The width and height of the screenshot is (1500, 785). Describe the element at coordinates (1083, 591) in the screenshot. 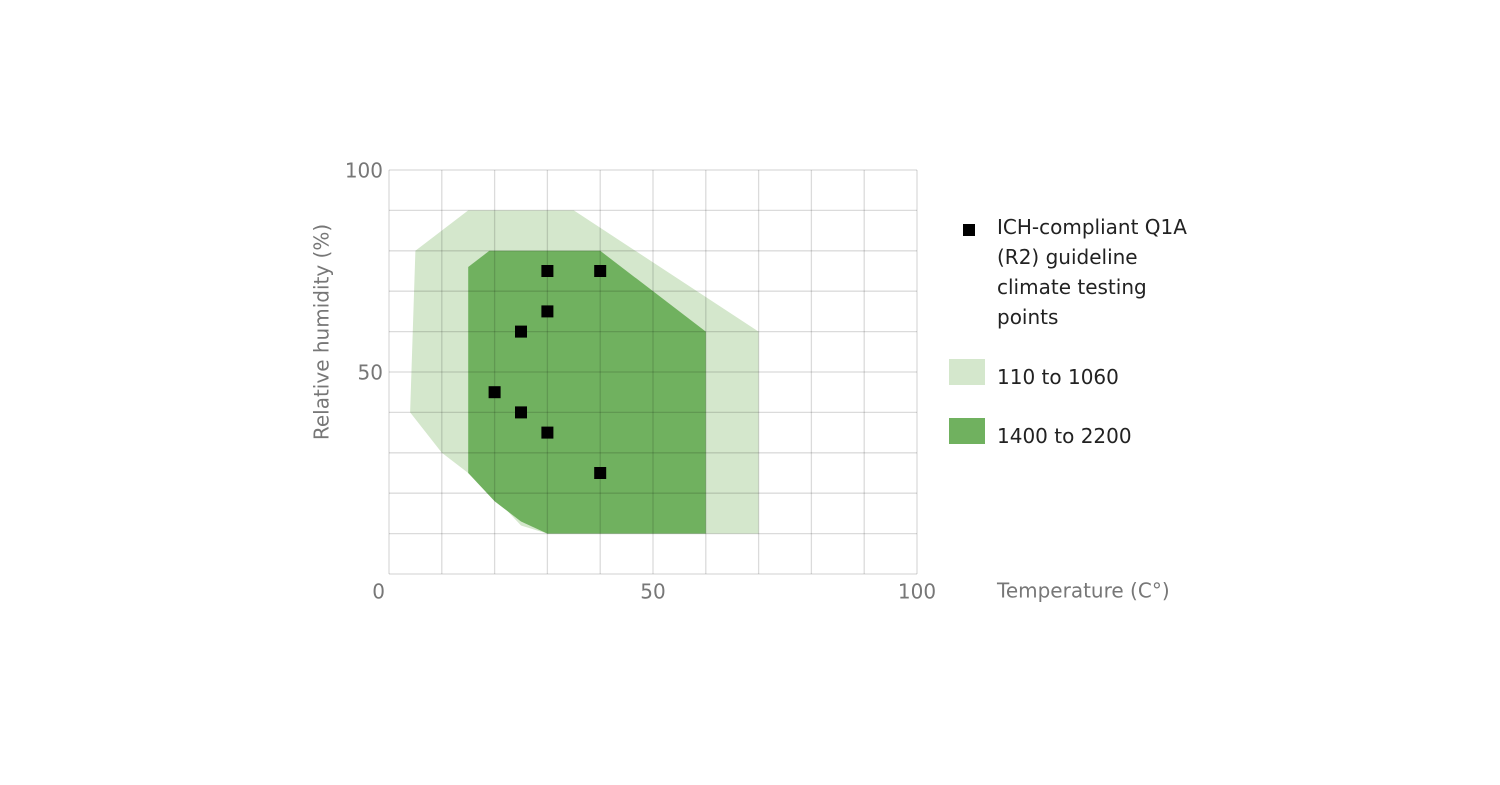

I see `x-axis-title: Temperature (C°)` at that location.